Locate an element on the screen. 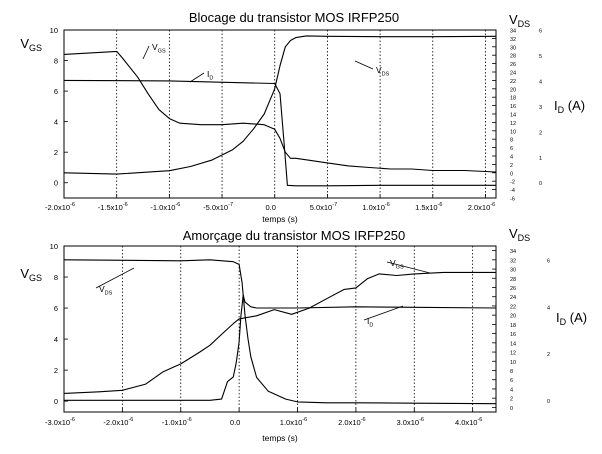  right1-axis-title-sub: DS is located at coordinates (524, 24).